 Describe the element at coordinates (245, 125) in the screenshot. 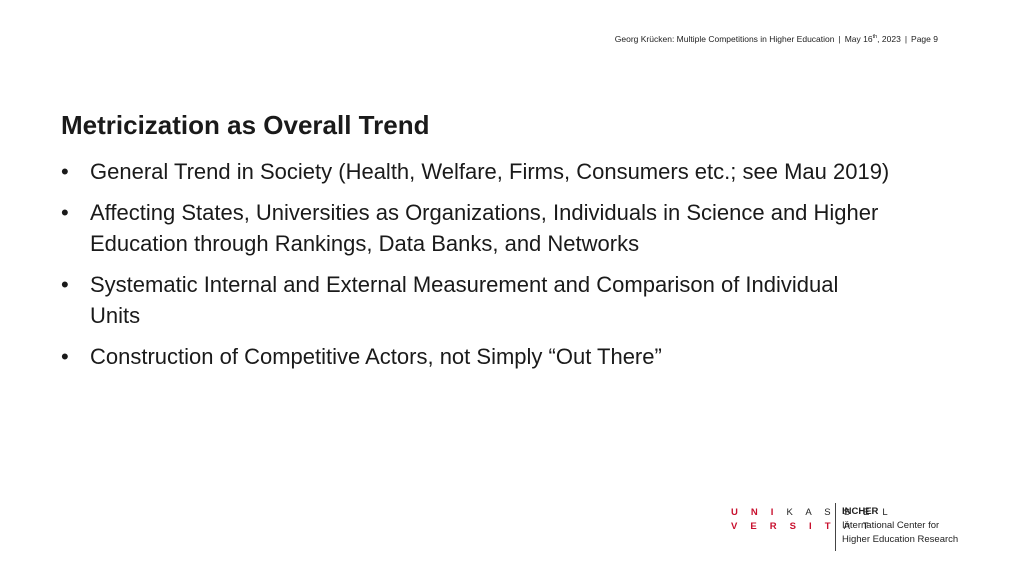

I see `slide-title: Metricization as Overall Trend` at that location.